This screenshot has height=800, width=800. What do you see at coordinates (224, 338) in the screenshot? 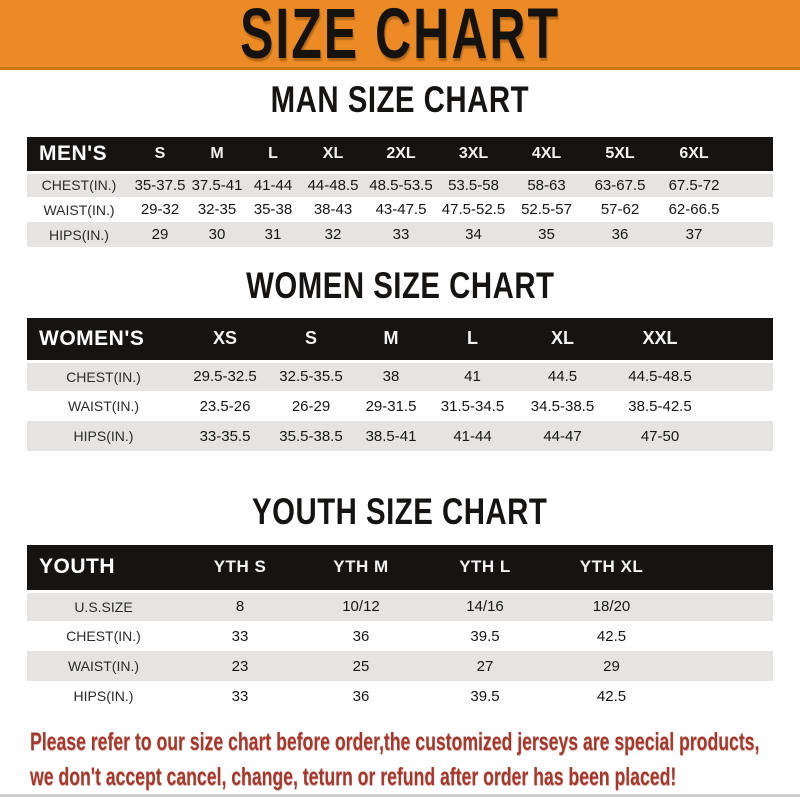
I see `column-header: XS` at bounding box center [224, 338].